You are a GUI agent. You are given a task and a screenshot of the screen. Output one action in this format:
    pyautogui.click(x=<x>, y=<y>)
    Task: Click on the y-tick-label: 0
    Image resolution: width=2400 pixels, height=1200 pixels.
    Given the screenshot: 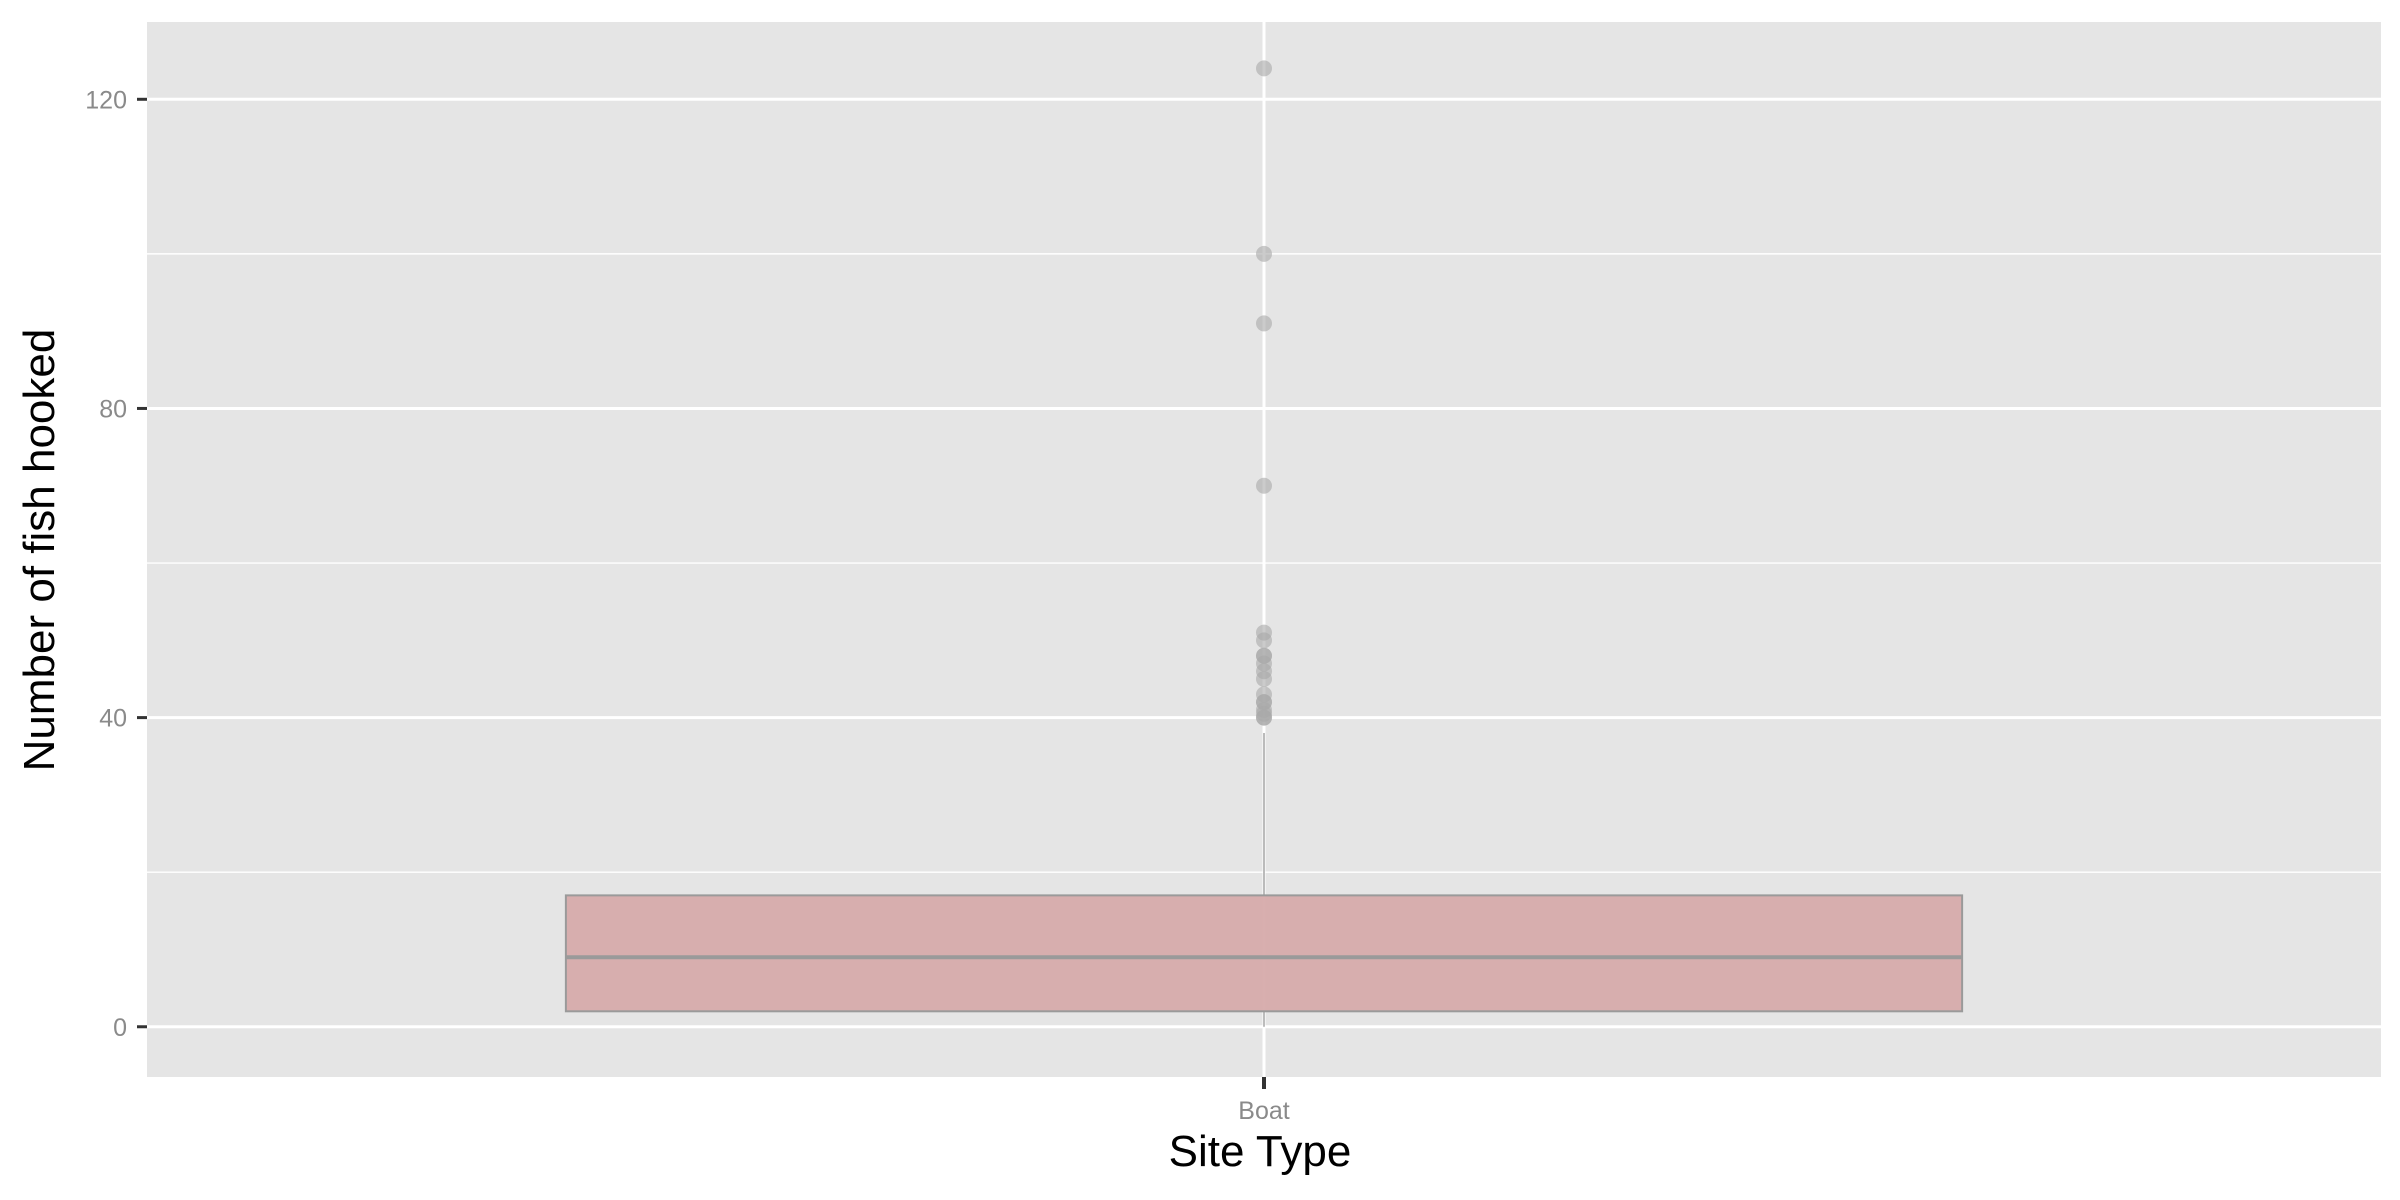 What is the action you would take?
    pyautogui.click(x=120, y=1028)
    